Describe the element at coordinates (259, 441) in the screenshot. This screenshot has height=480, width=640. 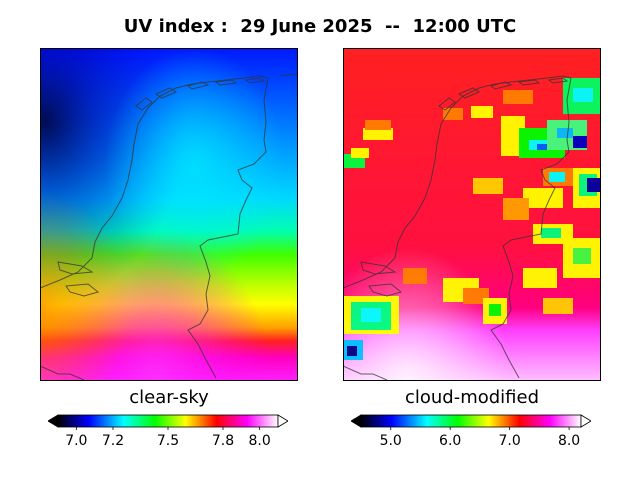
I see `clear-sky-tick-label: 8.0` at that location.